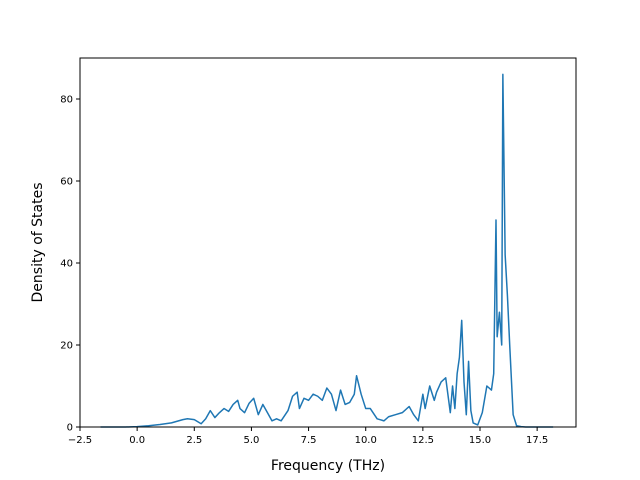  I want to click on x-tick-label: −2.5, so click(80, 440).